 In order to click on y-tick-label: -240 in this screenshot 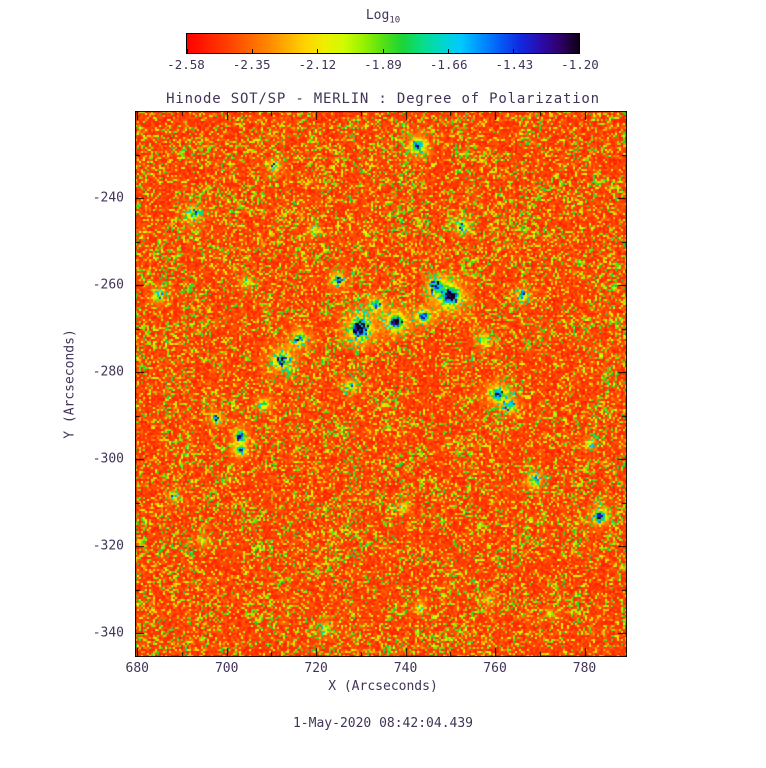, I will do `click(108, 198)`.